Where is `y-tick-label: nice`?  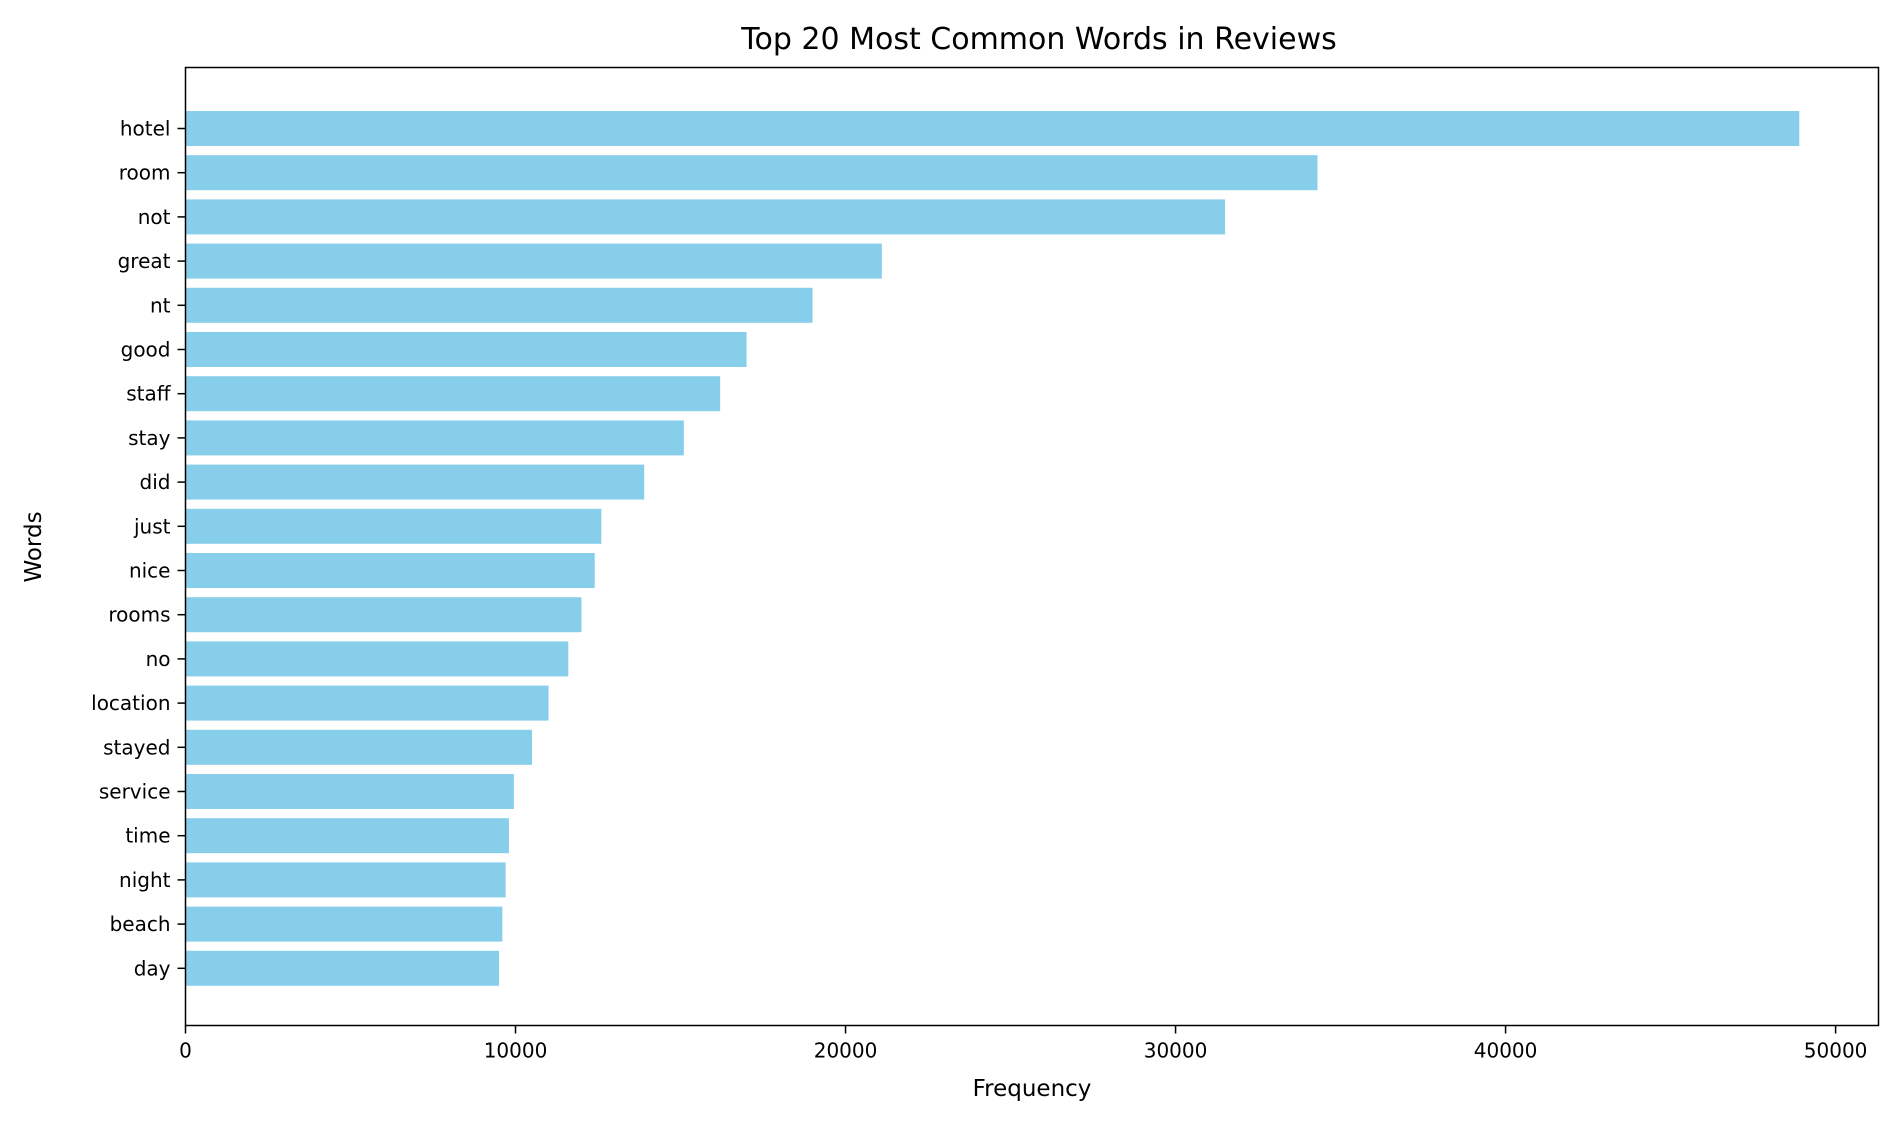 y-tick-label: nice is located at coordinates (150, 571).